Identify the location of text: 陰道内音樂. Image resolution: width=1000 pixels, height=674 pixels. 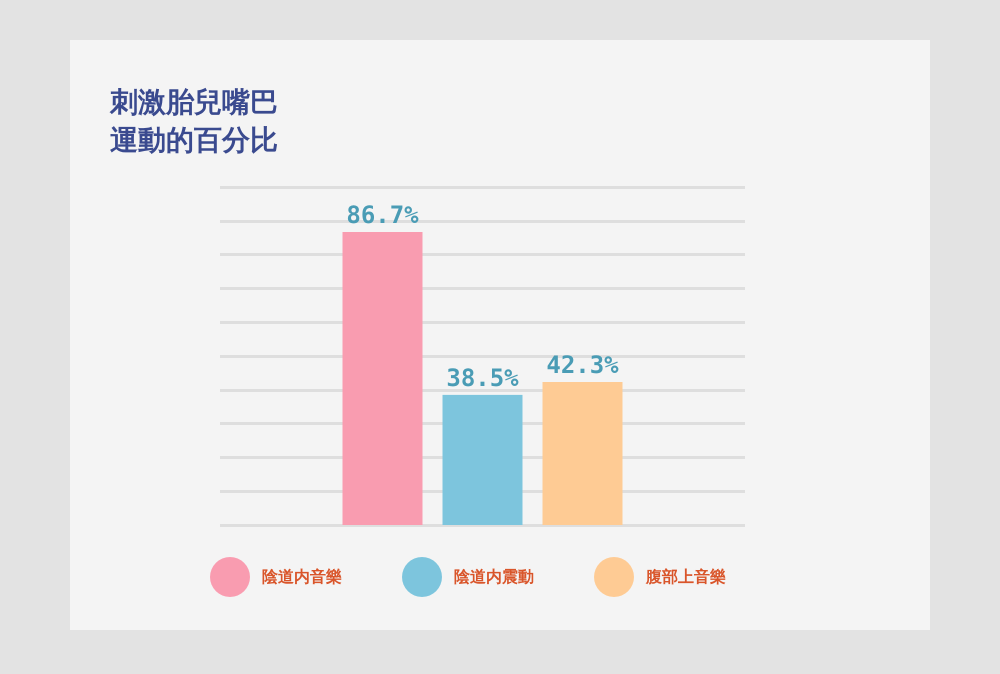
(302, 577).